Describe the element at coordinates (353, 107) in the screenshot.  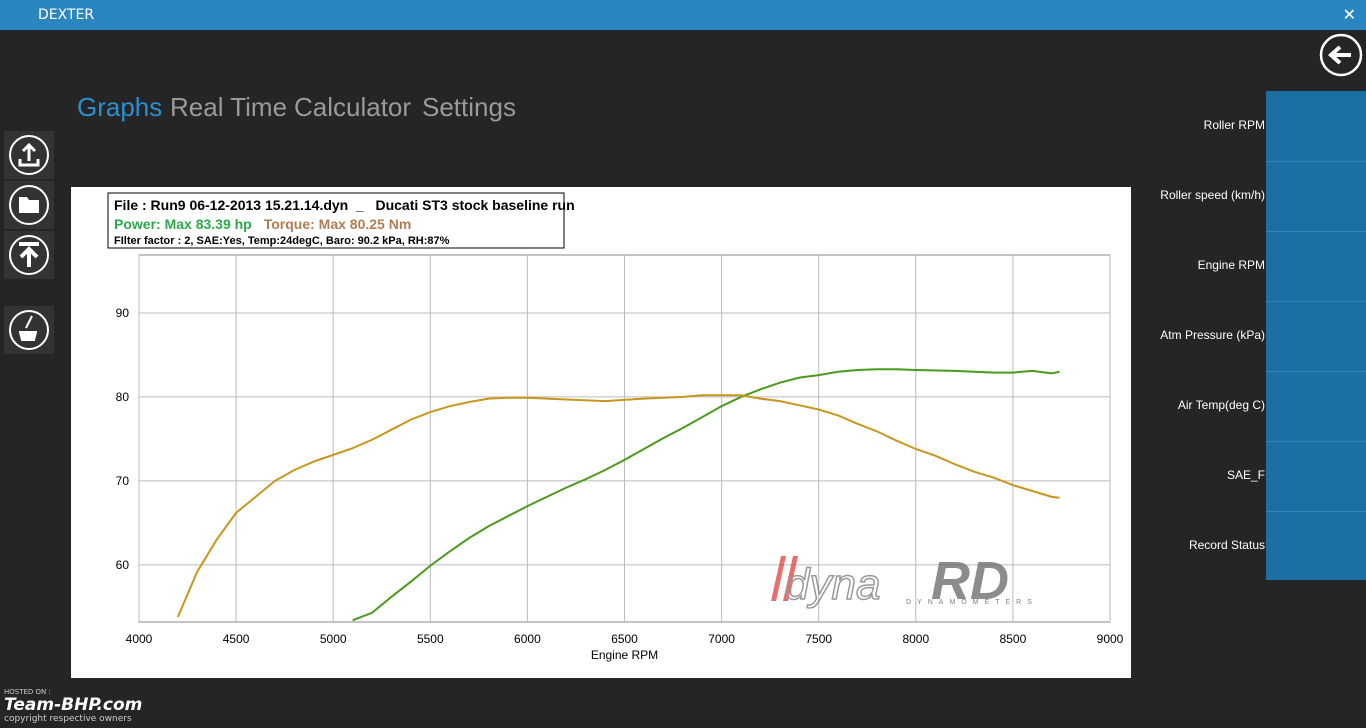
I see `tab: Calculator` at that location.